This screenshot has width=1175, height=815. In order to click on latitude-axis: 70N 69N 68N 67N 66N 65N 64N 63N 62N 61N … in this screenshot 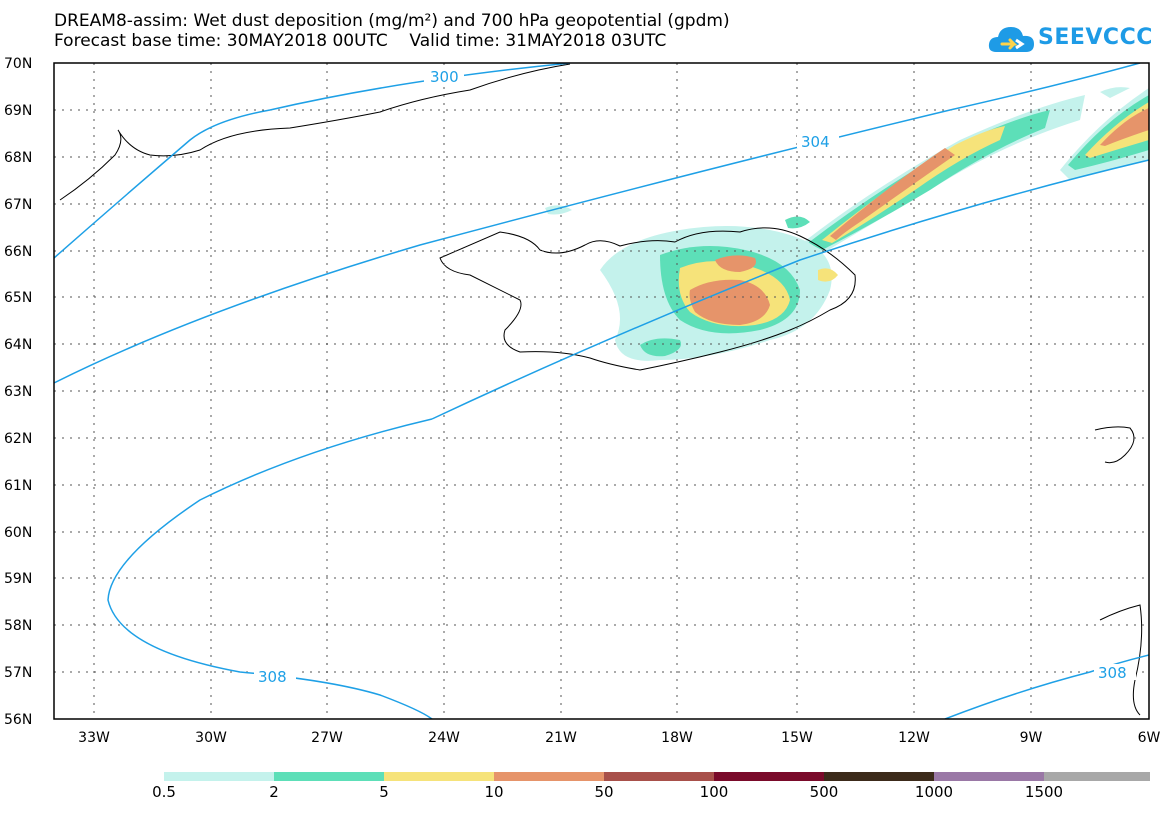, I will do `click(18, 392)`.